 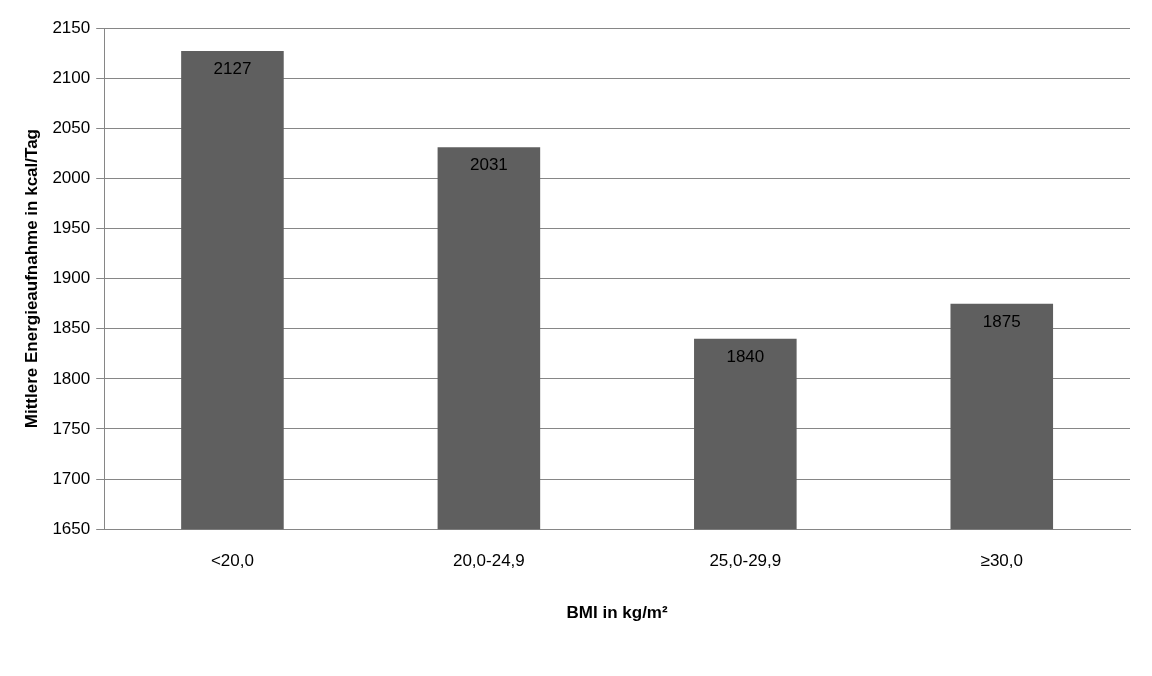 I want to click on data-label: 2031, so click(x=488, y=165).